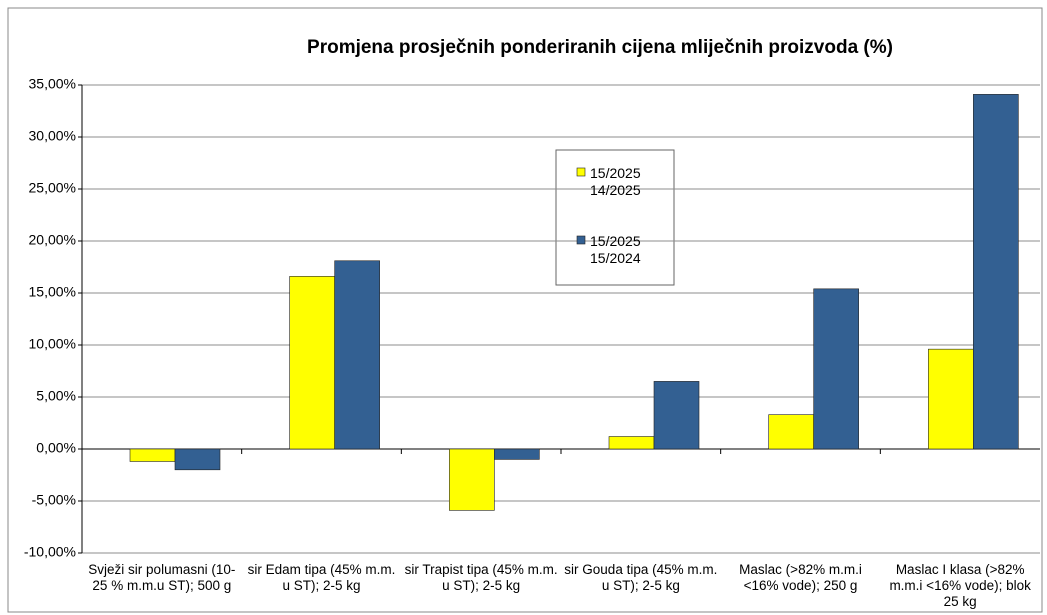 The width and height of the screenshot is (1047, 615). I want to click on y-tick-label: 25,00%, so click(52, 188).